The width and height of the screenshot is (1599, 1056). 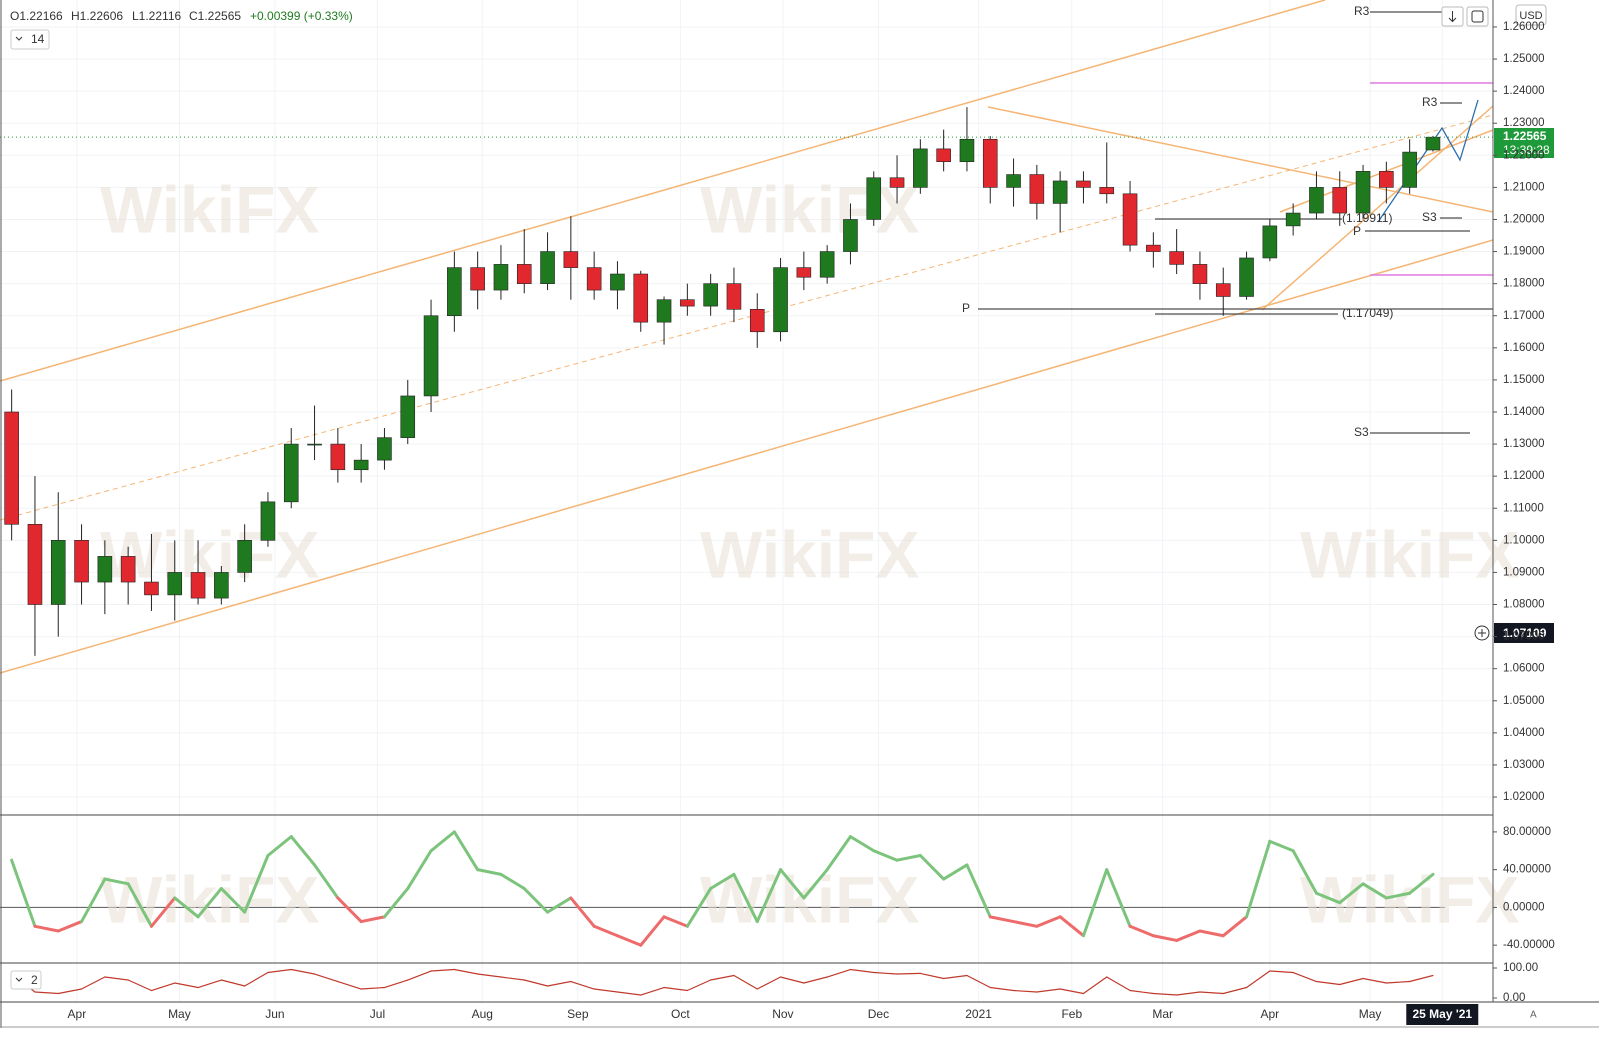 What do you see at coordinates (1524, 284) in the screenshot?
I see `y-tick-label: 1.18000` at bounding box center [1524, 284].